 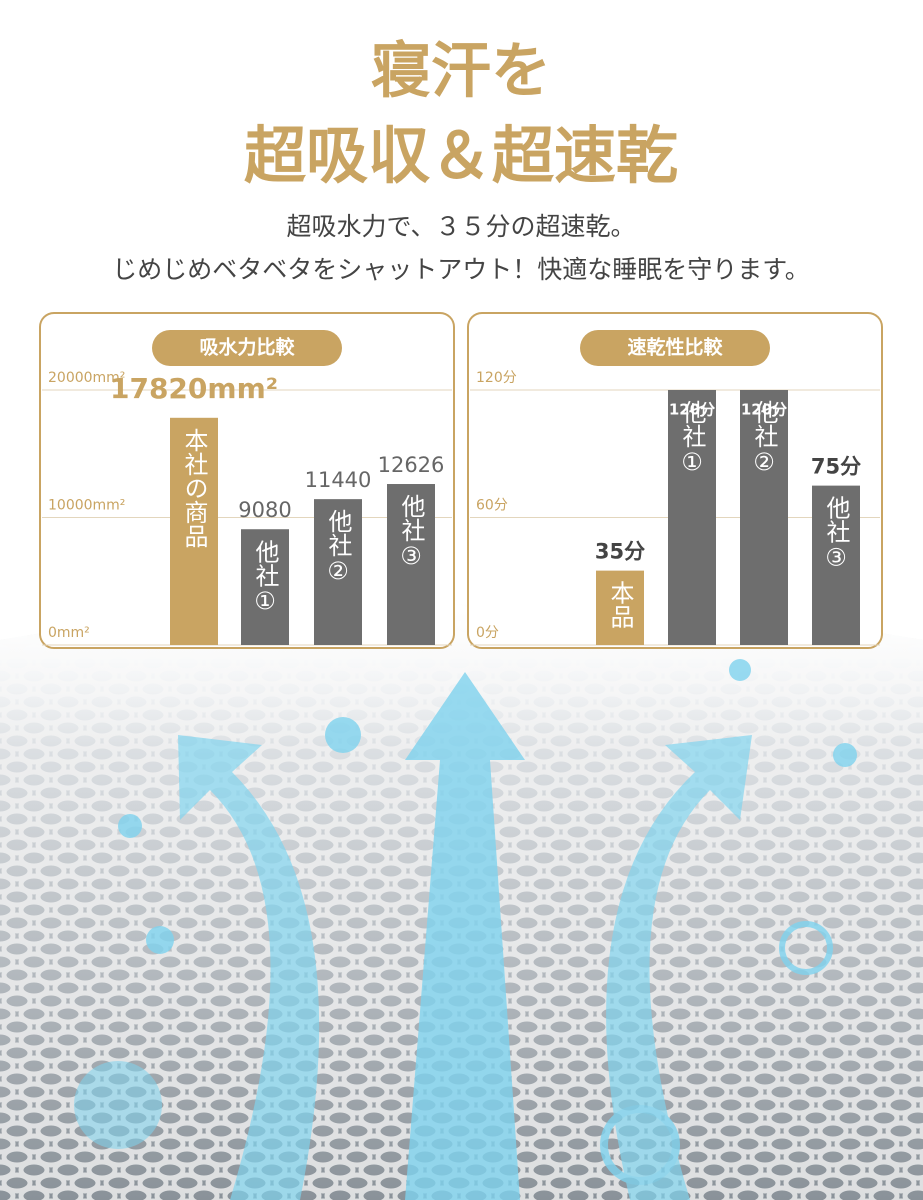 I want to click on value-label: 9080, so click(x=264, y=510).